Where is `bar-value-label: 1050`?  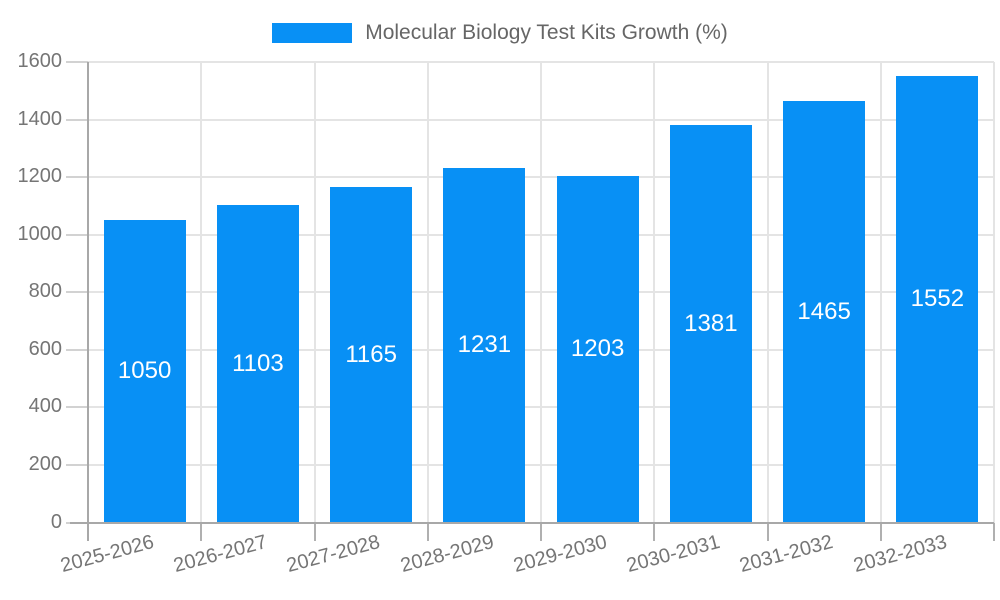 bar-value-label: 1050 is located at coordinates (144, 371).